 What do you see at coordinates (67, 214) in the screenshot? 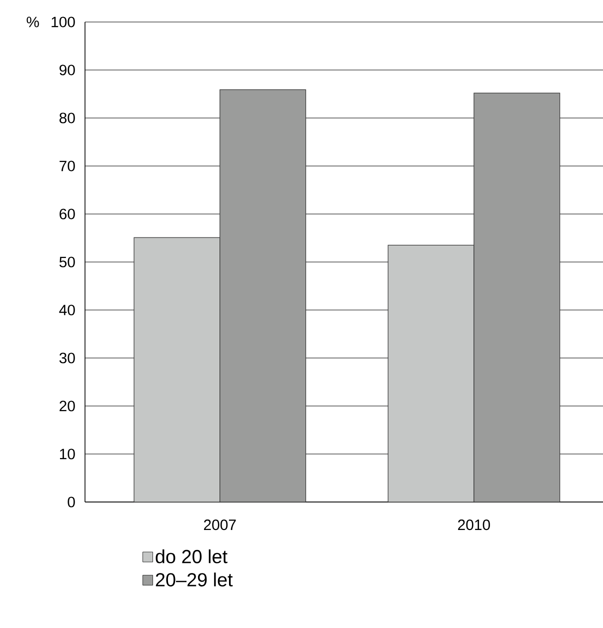
I see `y-tick-label: 60` at bounding box center [67, 214].